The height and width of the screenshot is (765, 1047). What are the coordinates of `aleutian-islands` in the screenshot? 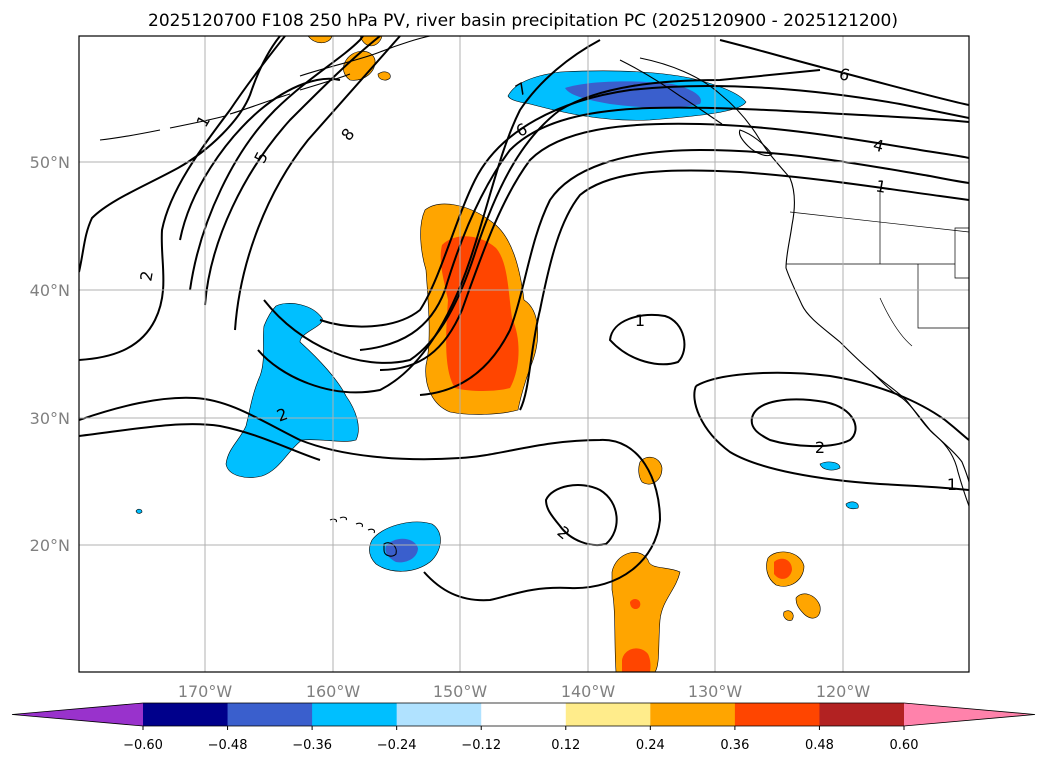 It's located at (225, 107).